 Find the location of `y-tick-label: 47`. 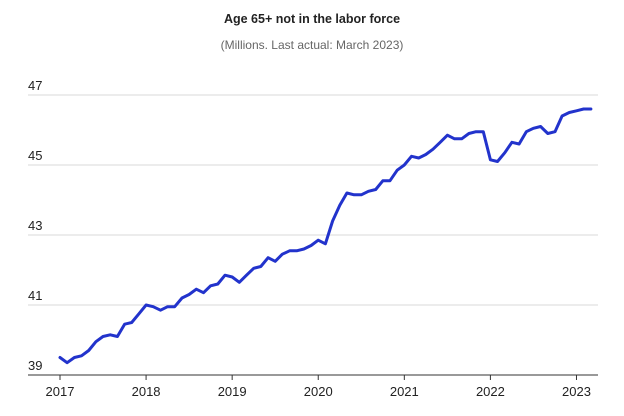

y-tick-label: 47 is located at coordinates (35, 85).